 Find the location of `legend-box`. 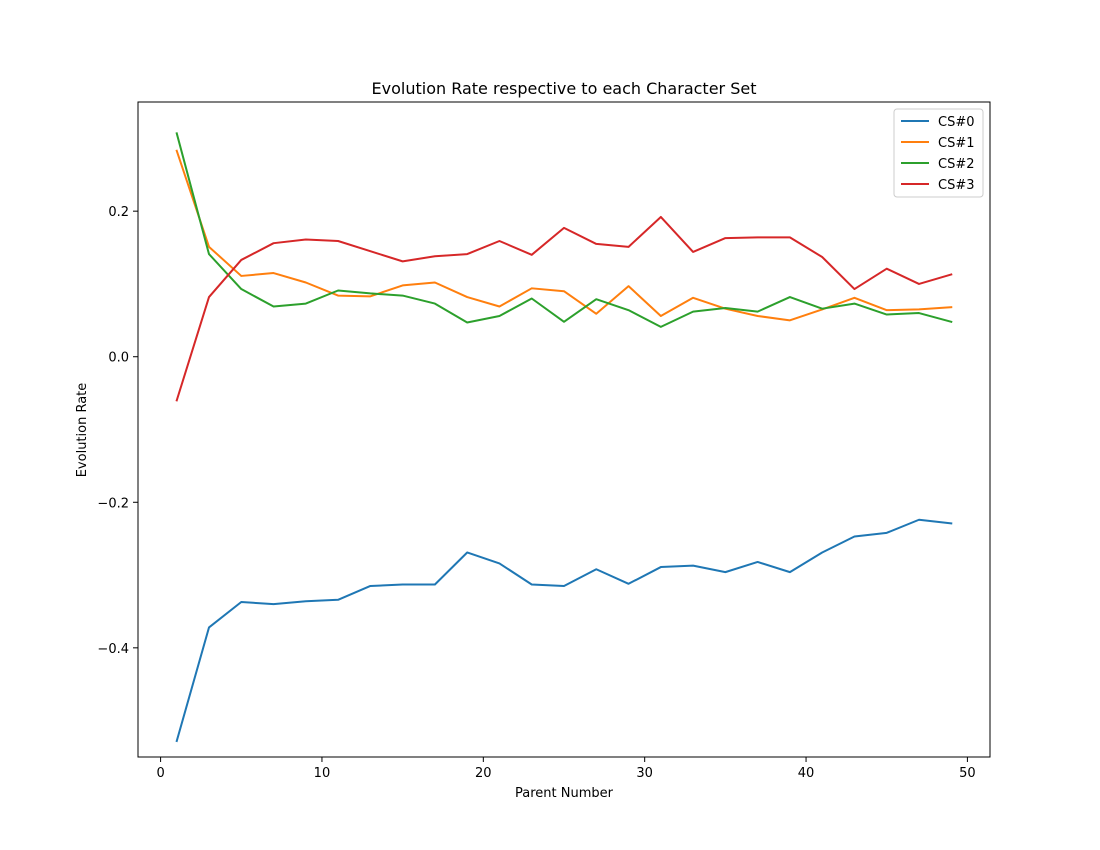

legend-box is located at coordinates (938, 153).